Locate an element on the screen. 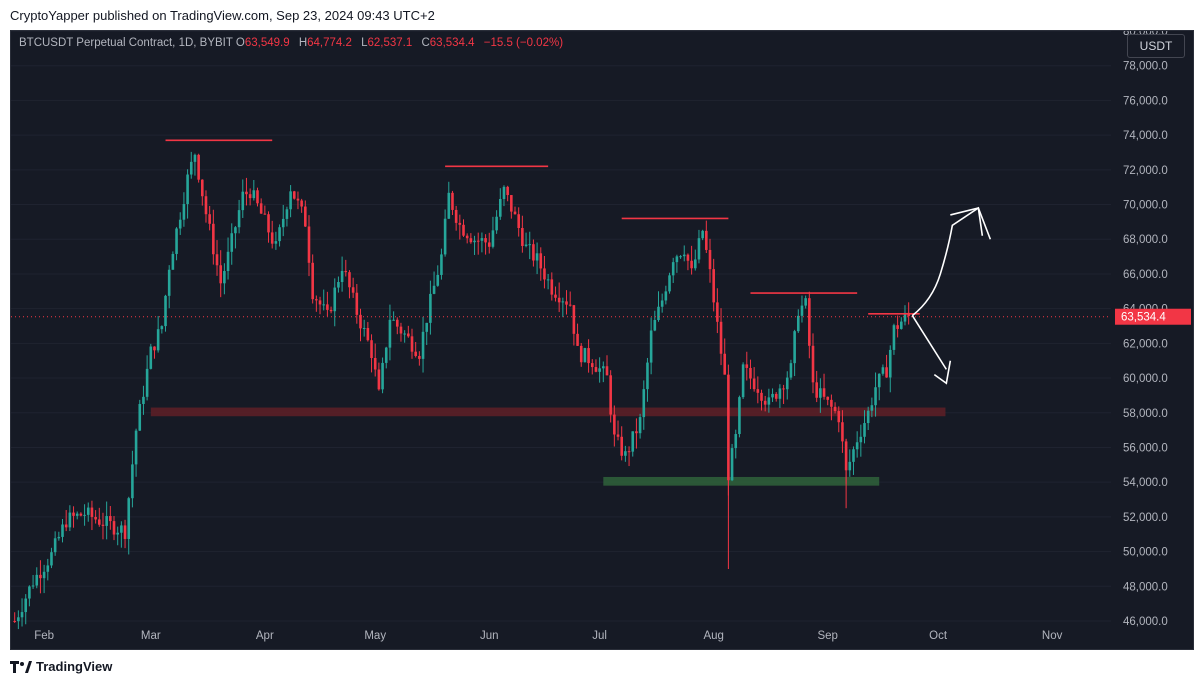 This screenshot has width=1200, height=683. y-tick-label: 76,000.0 is located at coordinates (1145, 101).